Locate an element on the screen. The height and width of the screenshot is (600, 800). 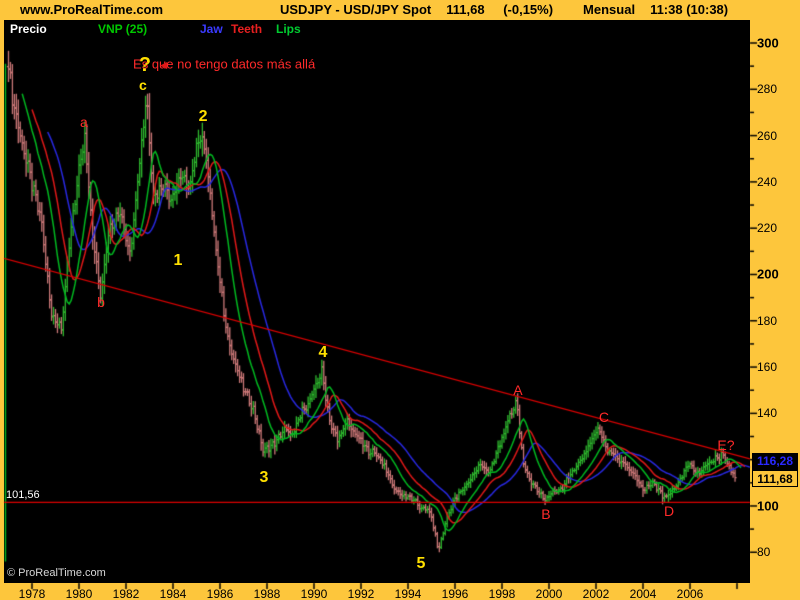
x-axis-label: 1978 is located at coordinates (32, 593).